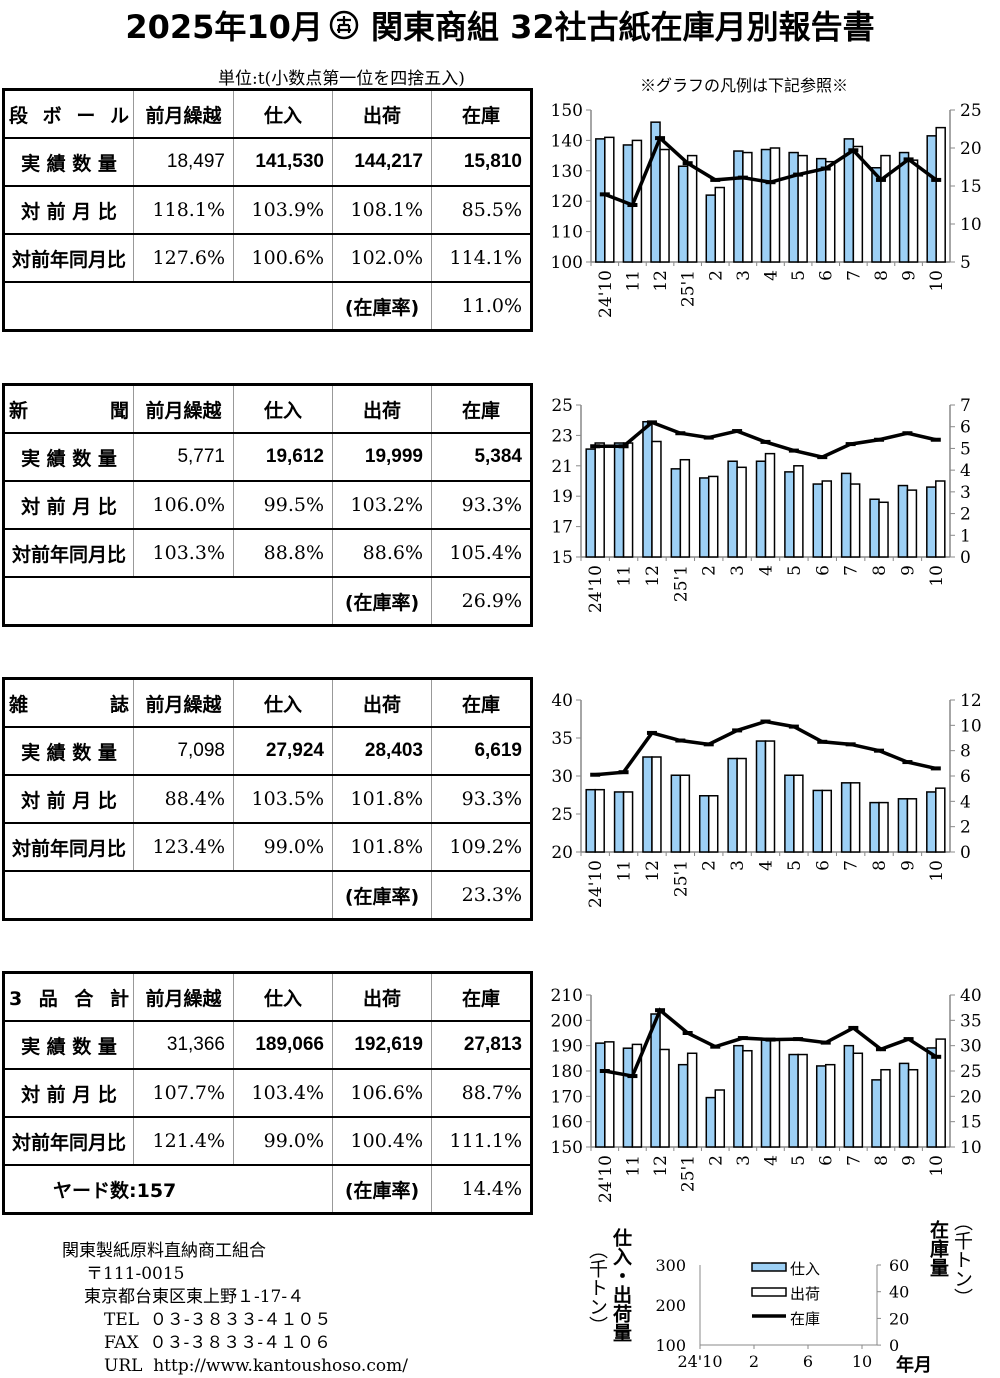 This screenshot has height=1378, width=1000. What do you see at coordinates (183, 258) in the screenshot?
I see `cell-yoy: 127.6%` at bounding box center [183, 258].